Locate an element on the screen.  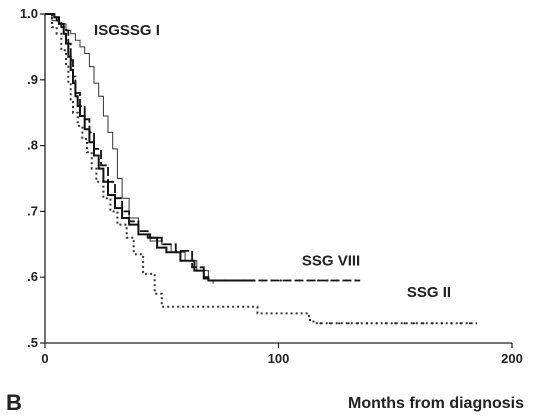
x-tick-label: 100 is located at coordinates (279, 358).